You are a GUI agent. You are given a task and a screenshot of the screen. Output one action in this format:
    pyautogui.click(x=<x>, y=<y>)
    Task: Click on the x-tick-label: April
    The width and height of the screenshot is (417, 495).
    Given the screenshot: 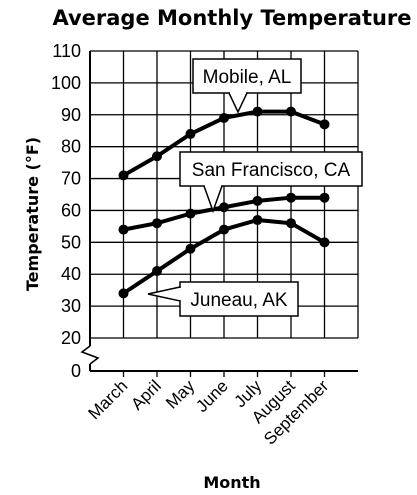 What is the action you would take?
    pyautogui.click(x=145, y=394)
    